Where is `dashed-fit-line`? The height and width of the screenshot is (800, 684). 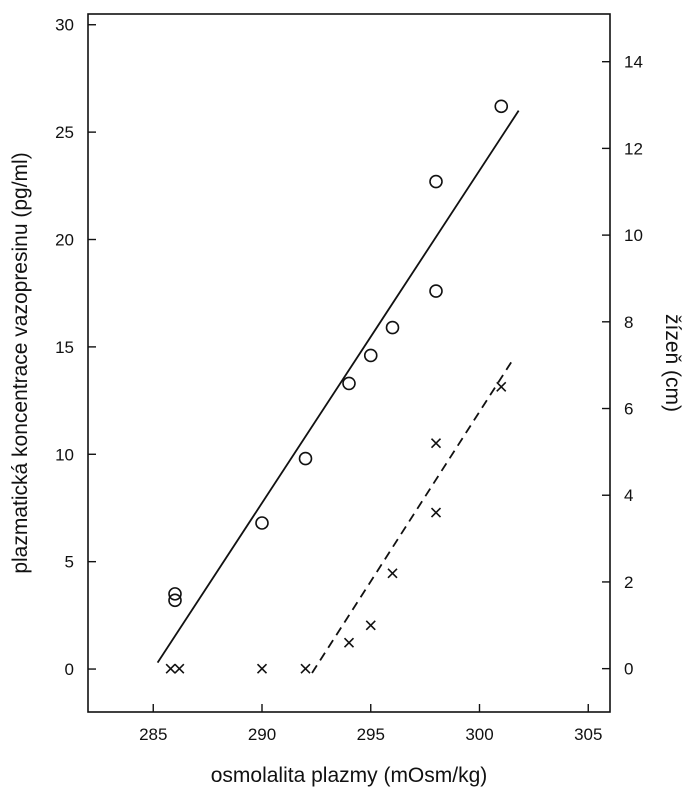 dashed-fit-line is located at coordinates (412, 517).